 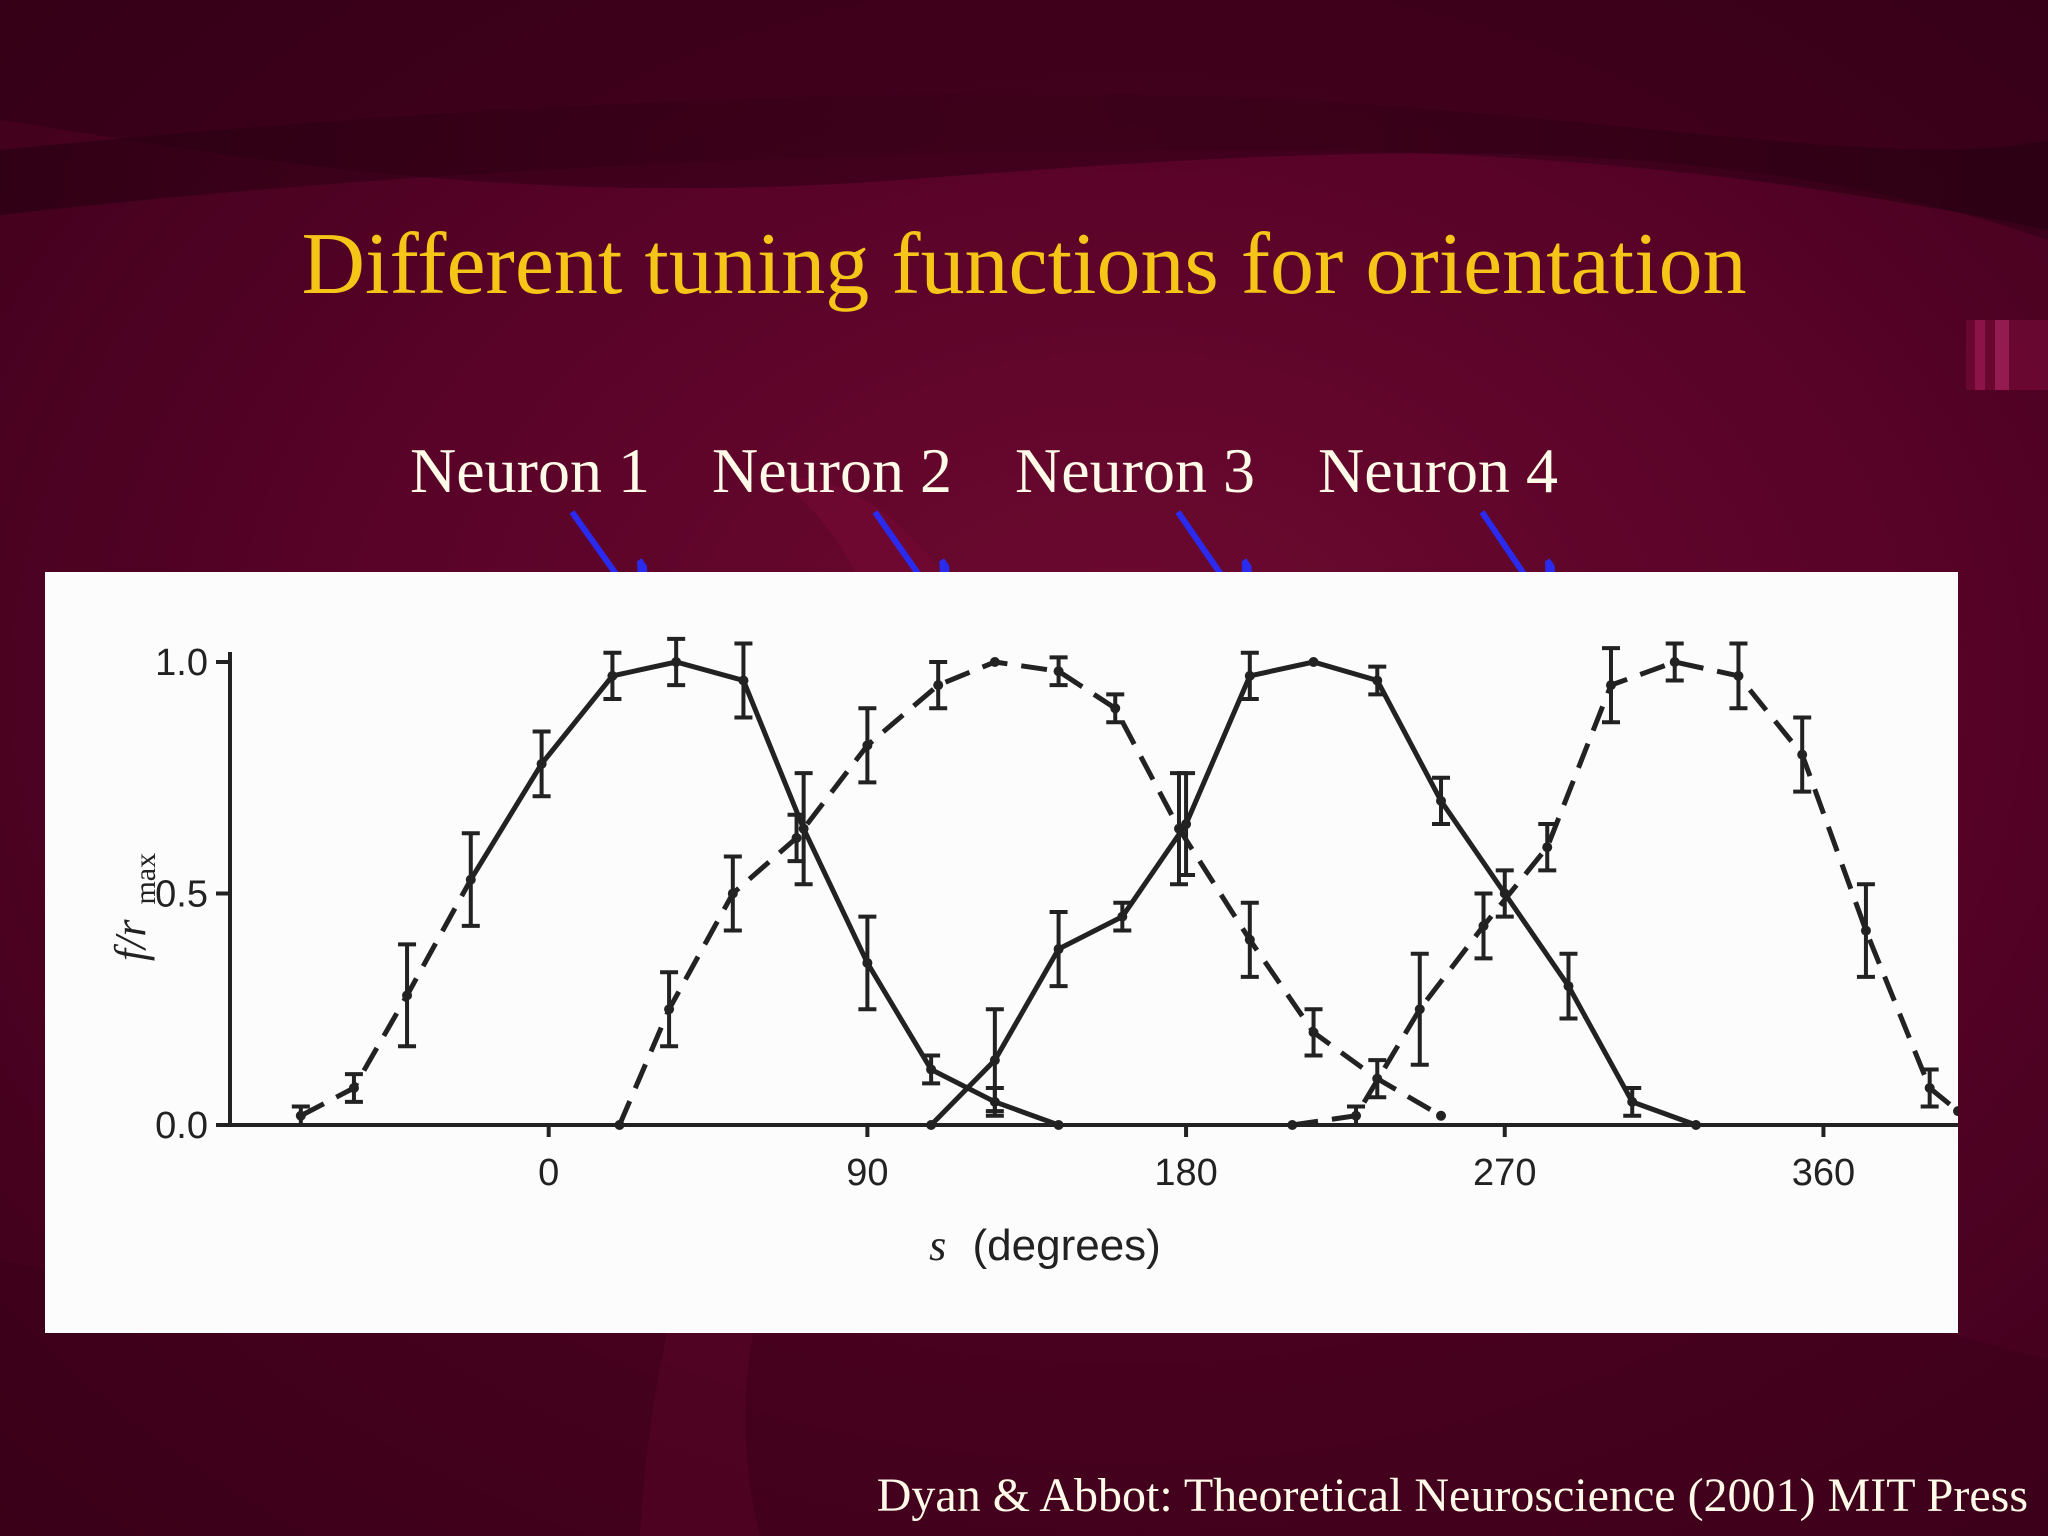 What do you see at coordinates (548, 1173) in the screenshot?
I see `x-tick-label: 0` at bounding box center [548, 1173].